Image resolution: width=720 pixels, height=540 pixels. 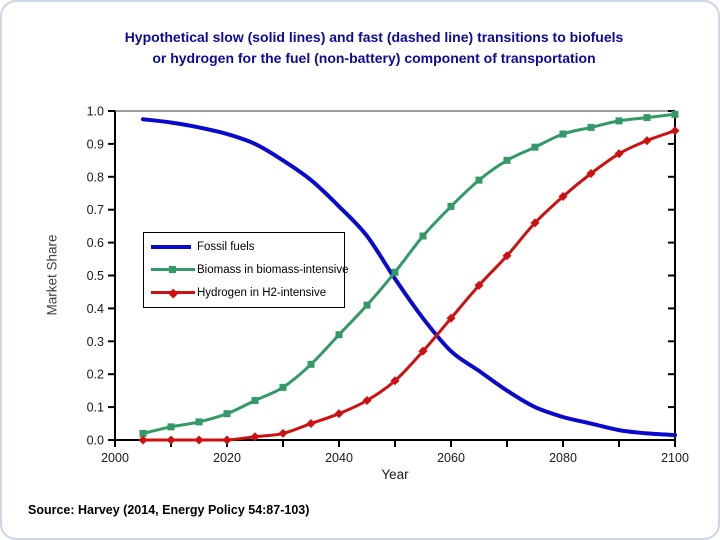 I want to click on biomass-line-swatch-icon, so click(x=174, y=270).